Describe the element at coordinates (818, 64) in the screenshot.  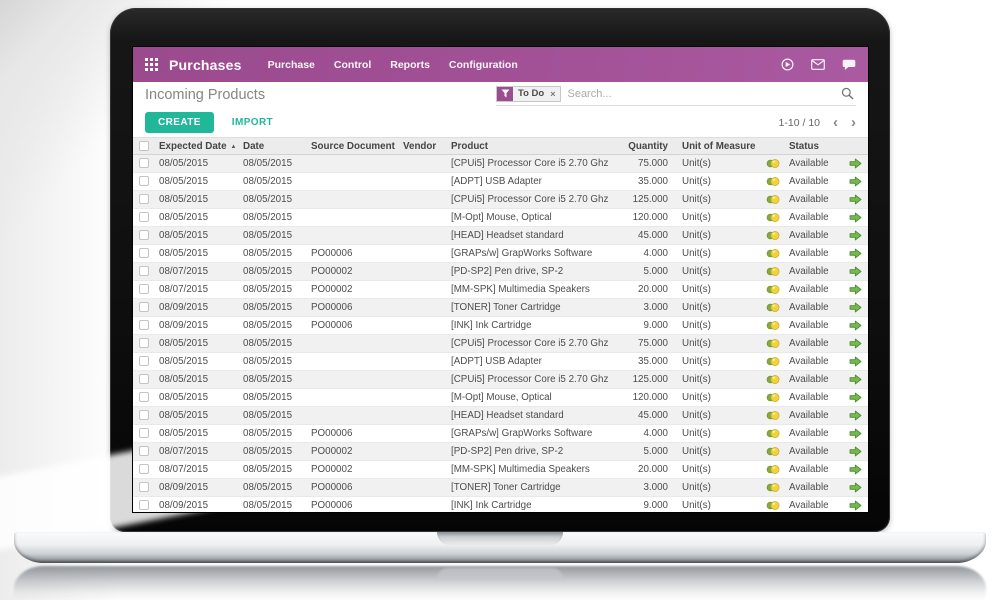
I see `envelope-icon` at that location.